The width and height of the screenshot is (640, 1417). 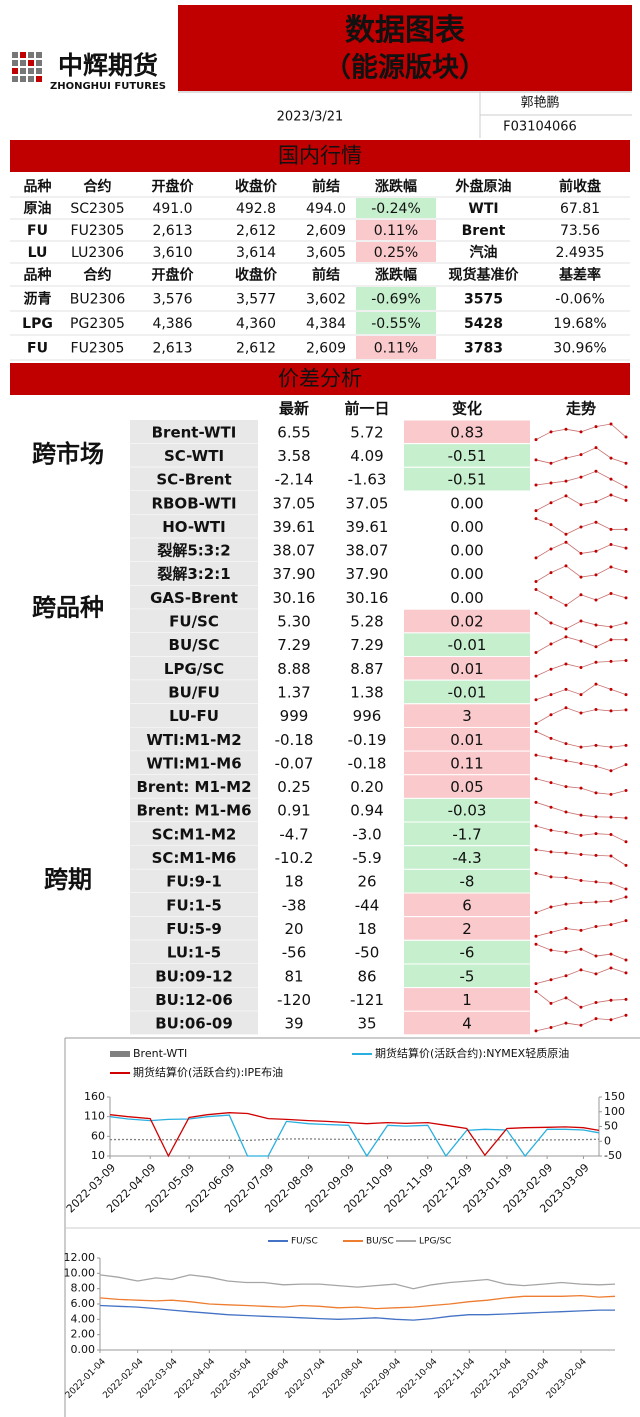 What do you see at coordinates (366, 1024) in the screenshot?
I see `spread-prev: 35` at bounding box center [366, 1024].